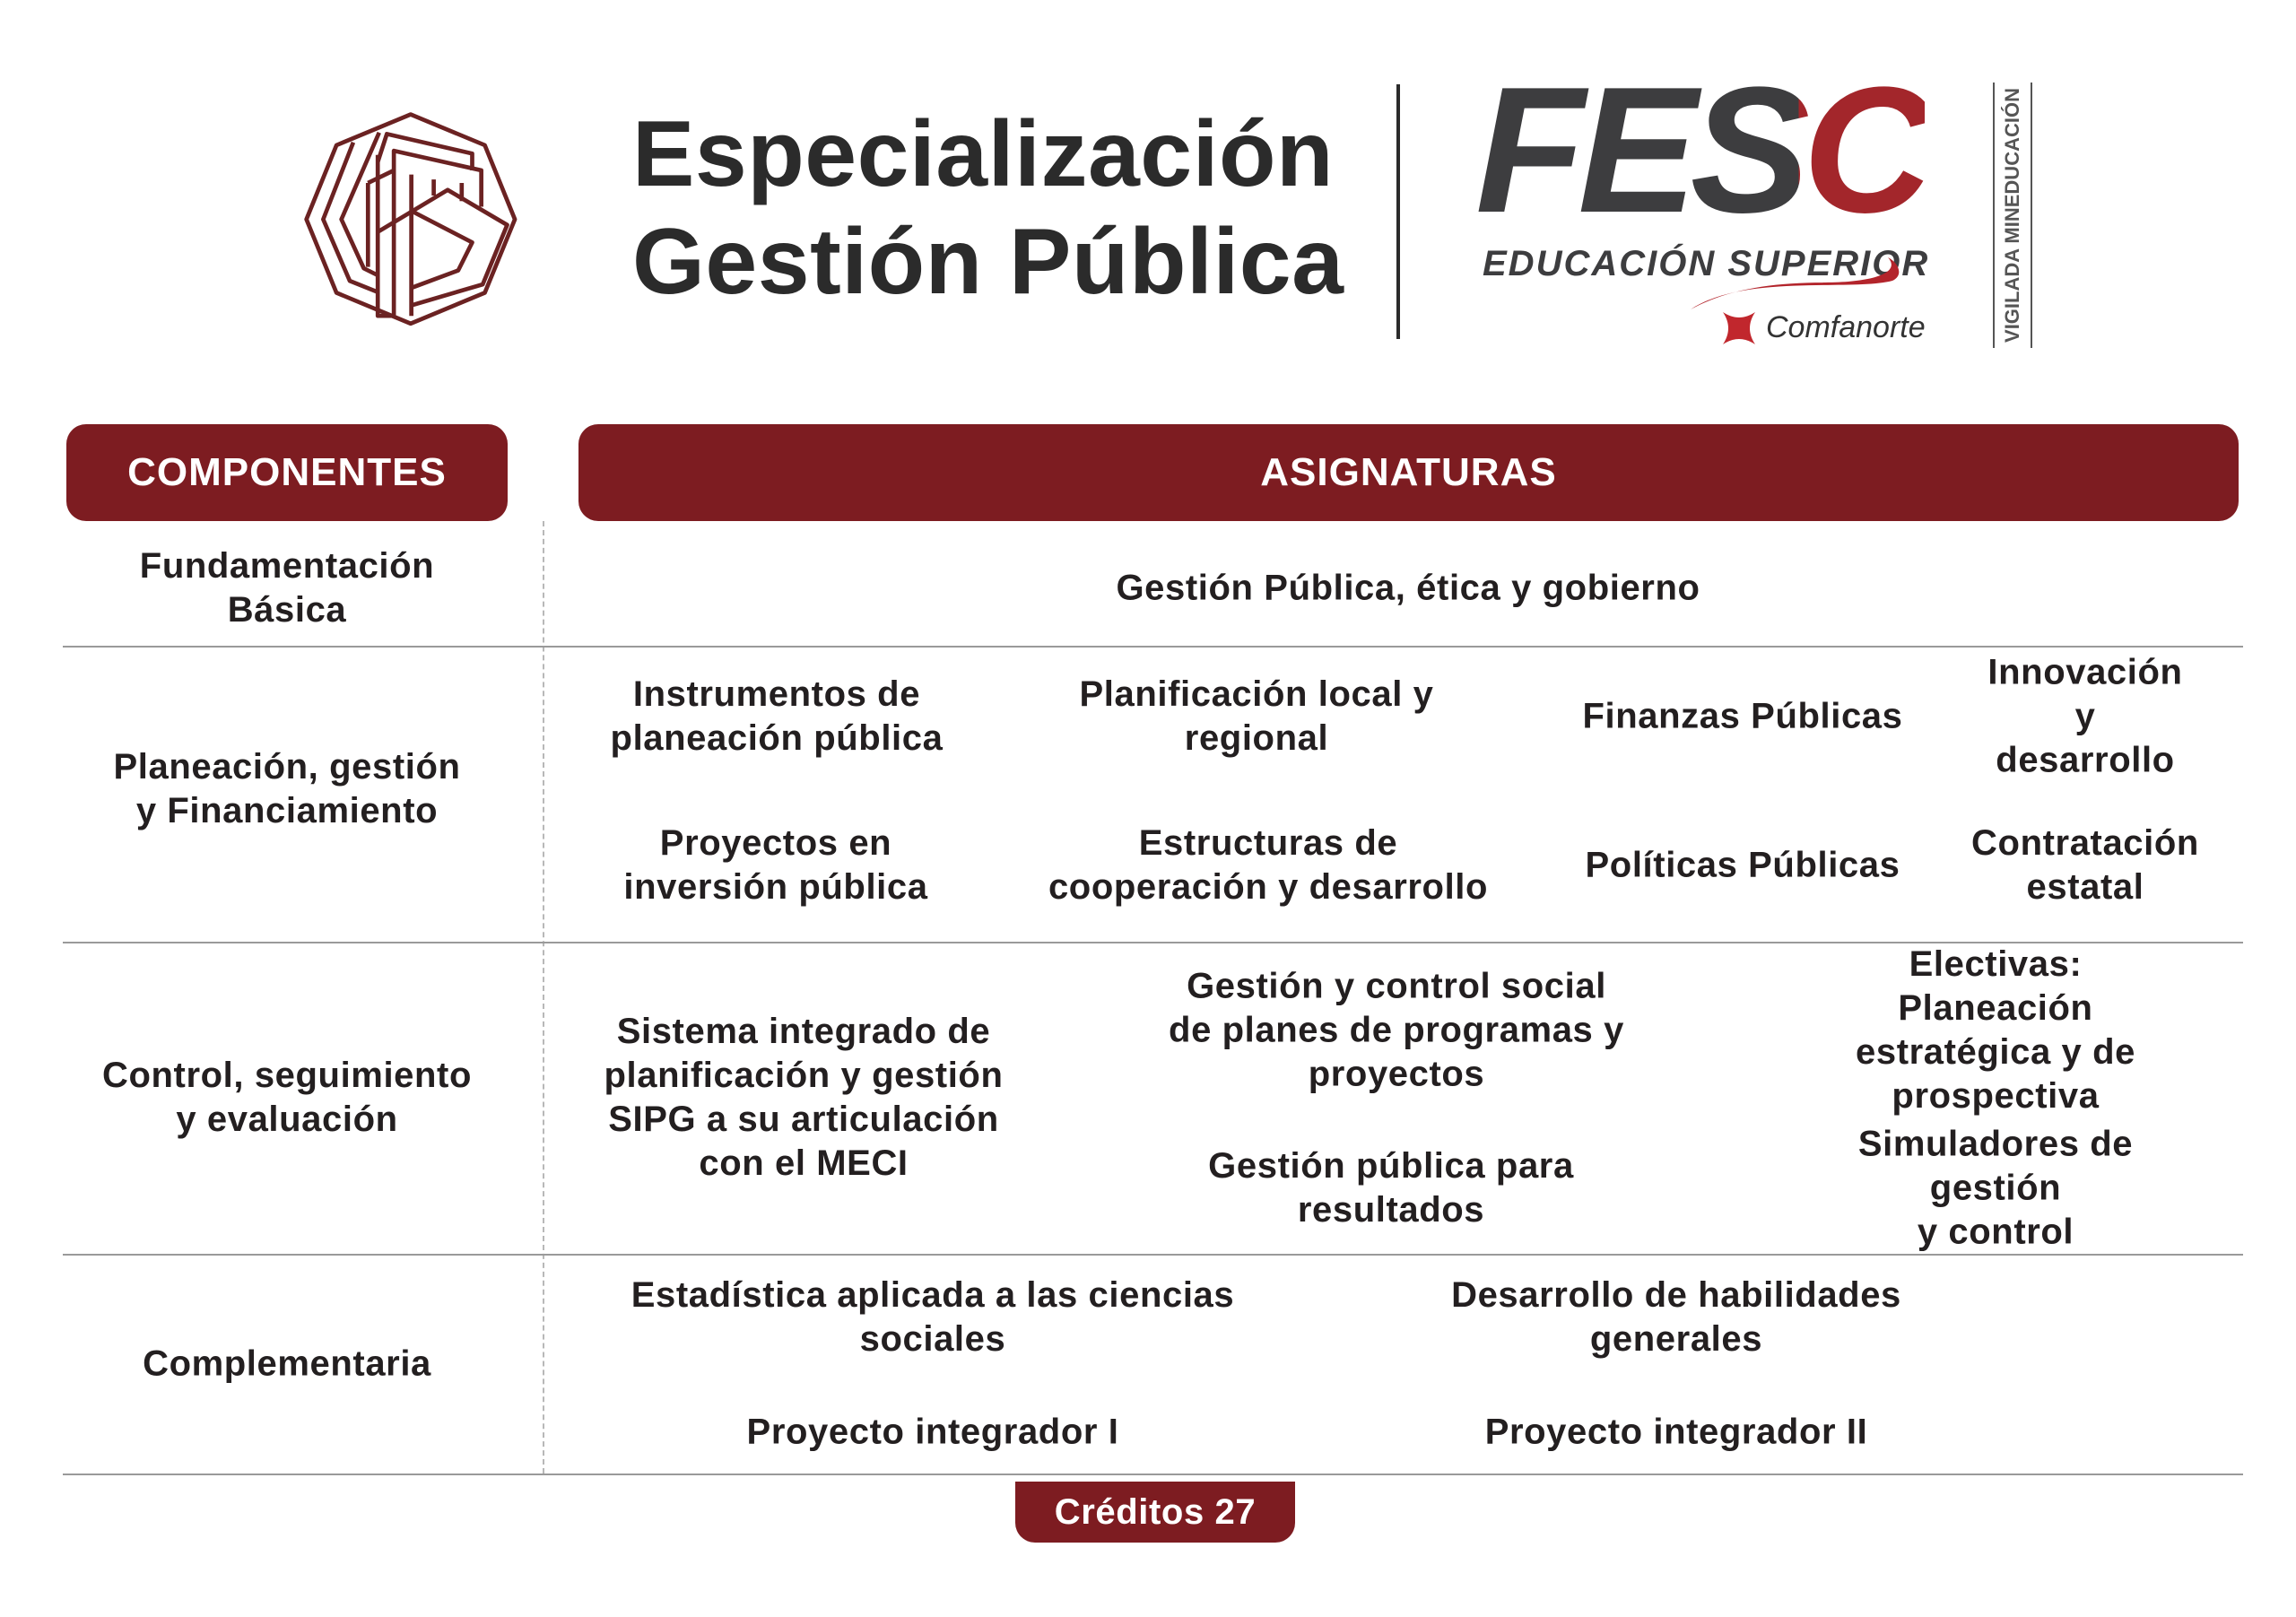  Describe the element at coordinates (287, 473) in the screenshot. I see `components-header: COMPONENTES` at that location.